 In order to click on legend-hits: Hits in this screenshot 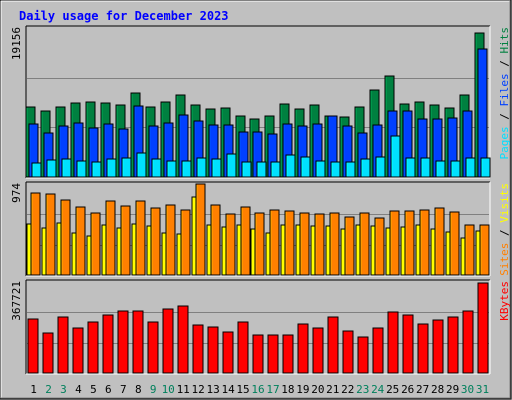, I will do `click(504, 40)`.